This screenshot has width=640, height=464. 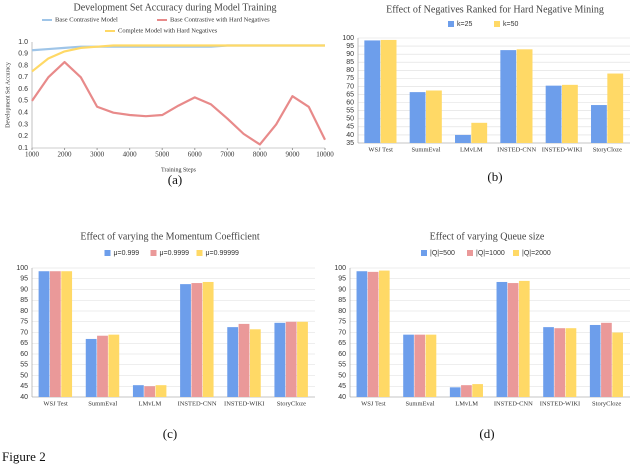 I want to click on x-tick-label: SummEval, so click(x=426, y=149).